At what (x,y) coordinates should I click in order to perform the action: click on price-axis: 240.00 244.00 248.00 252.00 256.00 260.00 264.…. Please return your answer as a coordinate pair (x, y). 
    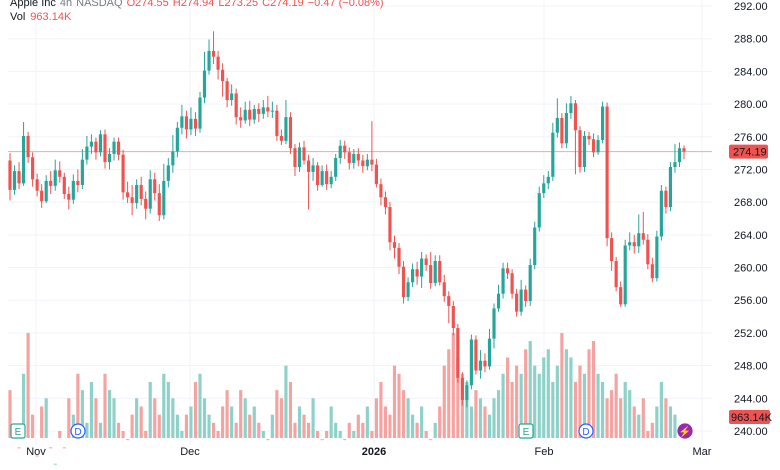
    Looking at the image, I should click on (751, 219).